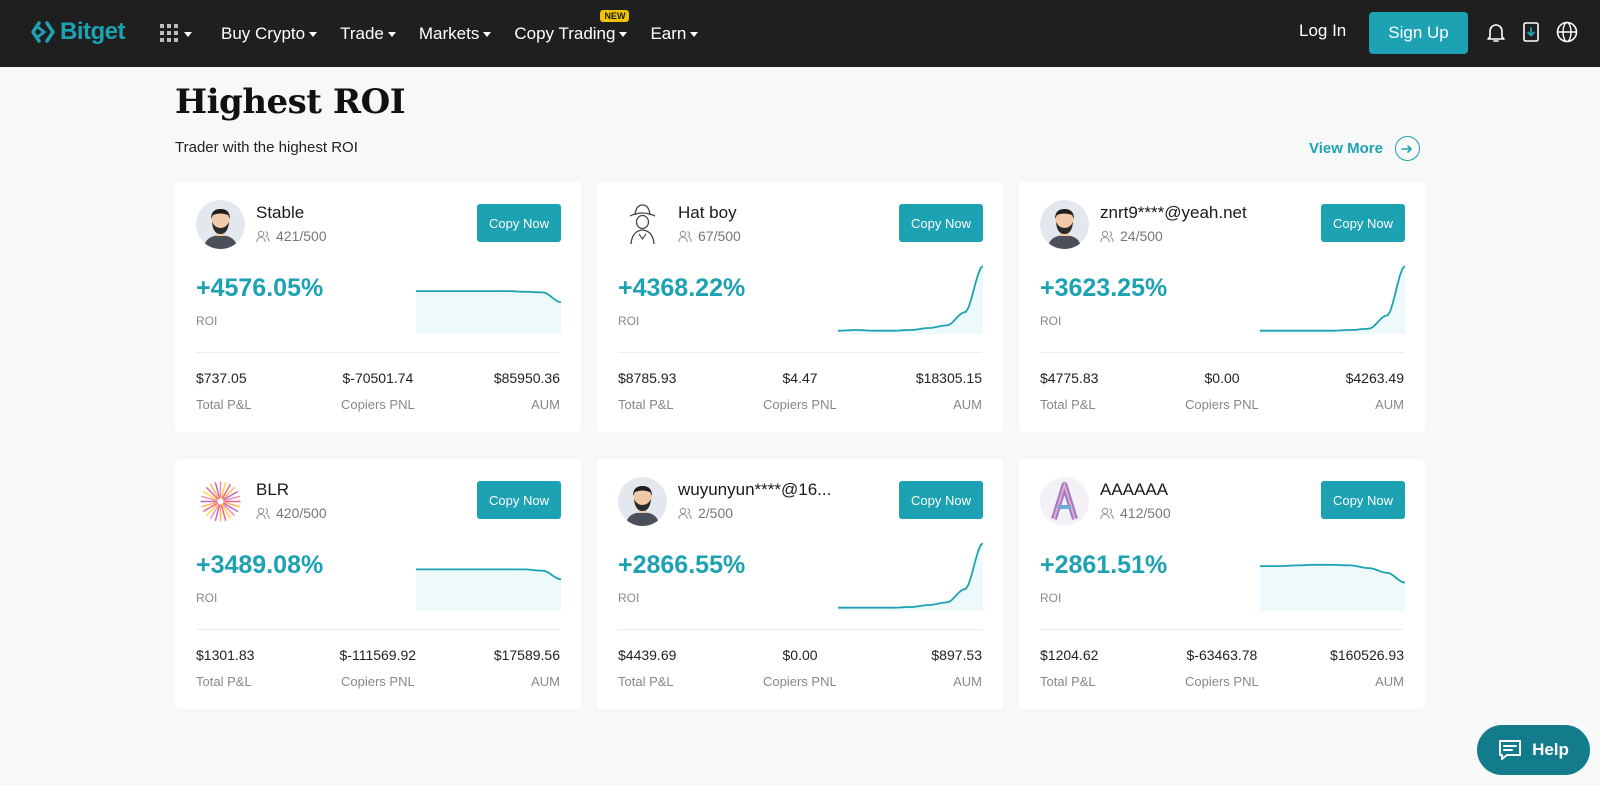 The image size is (1600, 785). I want to click on copiers-count: 412/500, so click(1135, 513).